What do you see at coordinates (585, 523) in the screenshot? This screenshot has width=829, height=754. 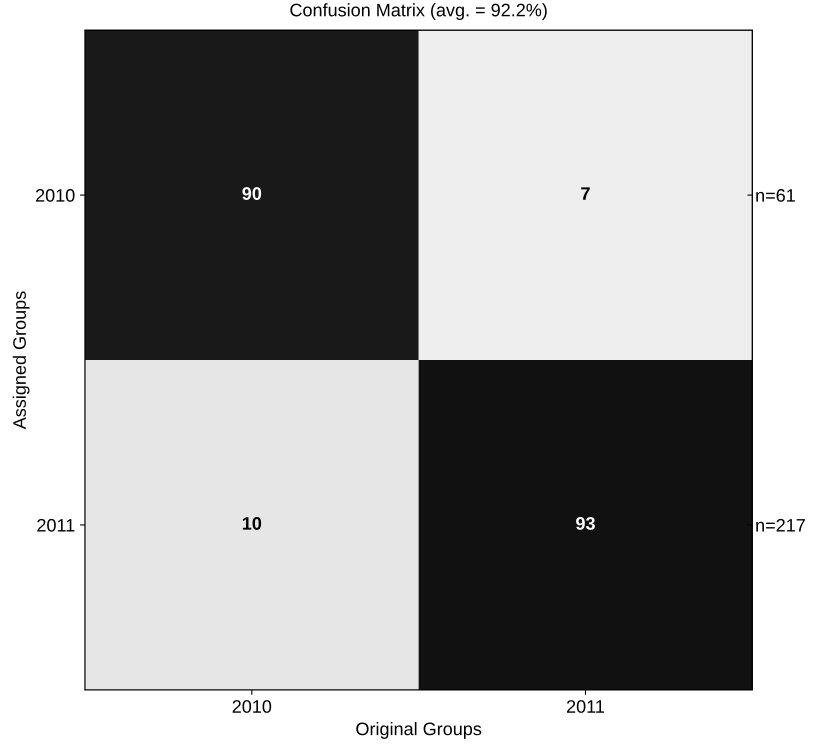 I see `data-label: 93` at bounding box center [585, 523].